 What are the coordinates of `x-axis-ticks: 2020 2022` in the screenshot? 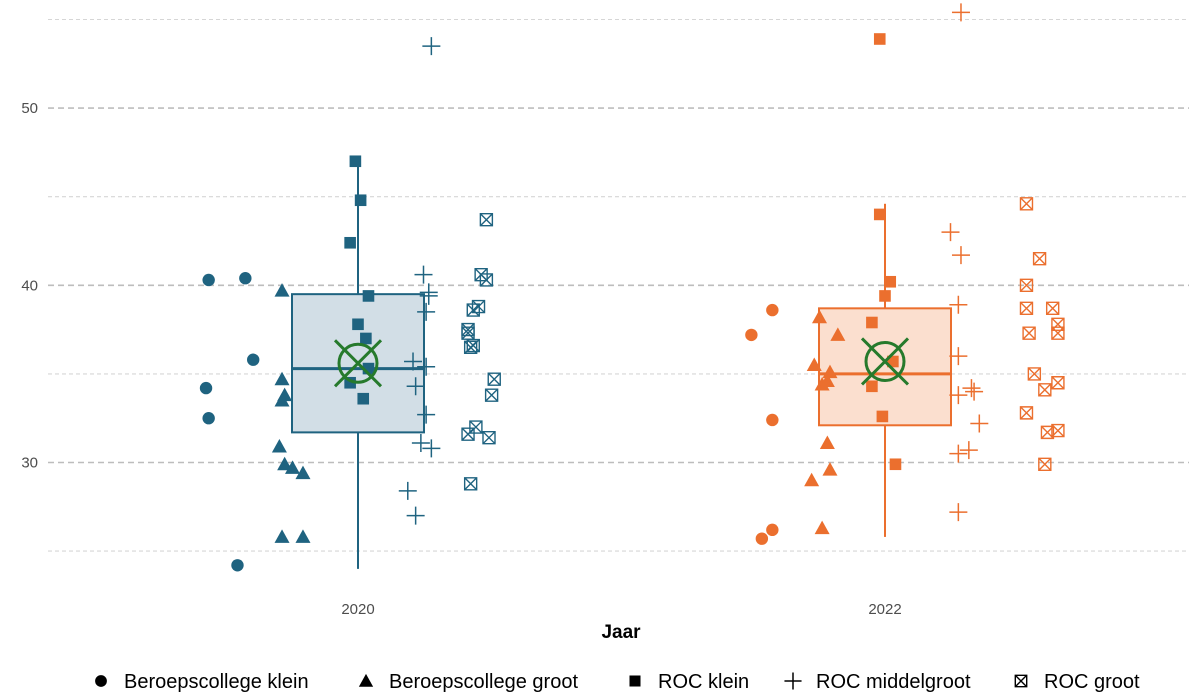 It's located at (621, 609).